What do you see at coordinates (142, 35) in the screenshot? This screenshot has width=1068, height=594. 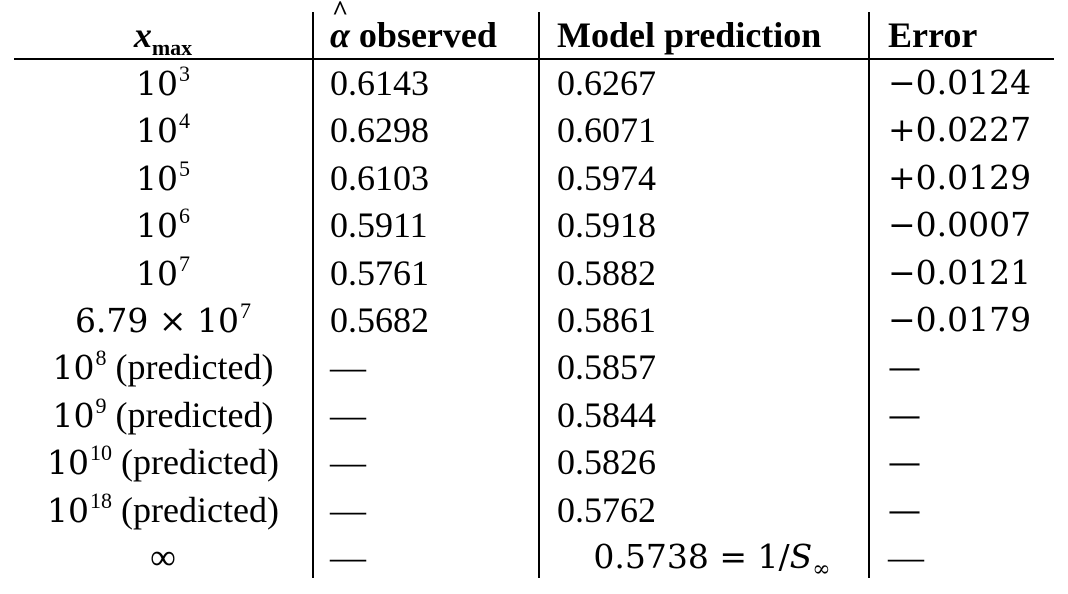 I see `header-xmax-var: x` at bounding box center [142, 35].